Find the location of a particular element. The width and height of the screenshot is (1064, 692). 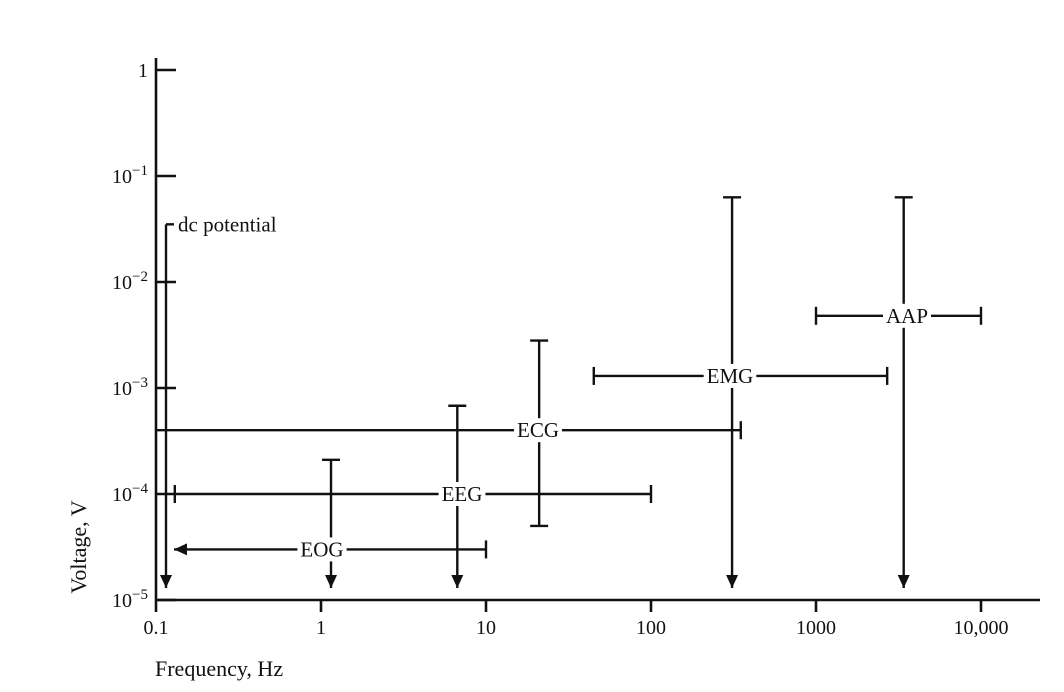

emg-label: EMG is located at coordinates (730, 376).